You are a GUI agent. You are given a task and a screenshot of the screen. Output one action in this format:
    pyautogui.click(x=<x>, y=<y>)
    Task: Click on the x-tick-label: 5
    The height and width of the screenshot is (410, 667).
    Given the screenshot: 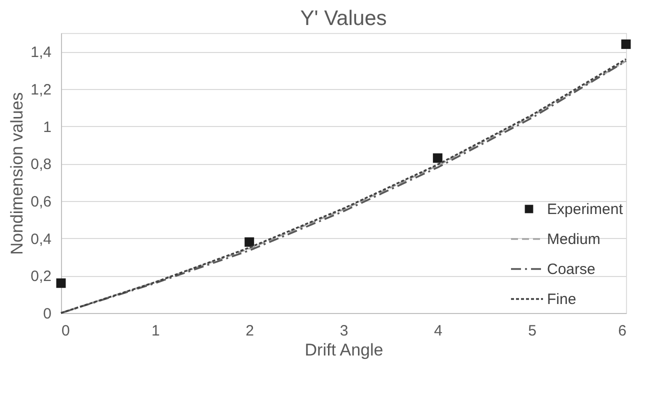 What is the action you would take?
    pyautogui.click(x=532, y=331)
    